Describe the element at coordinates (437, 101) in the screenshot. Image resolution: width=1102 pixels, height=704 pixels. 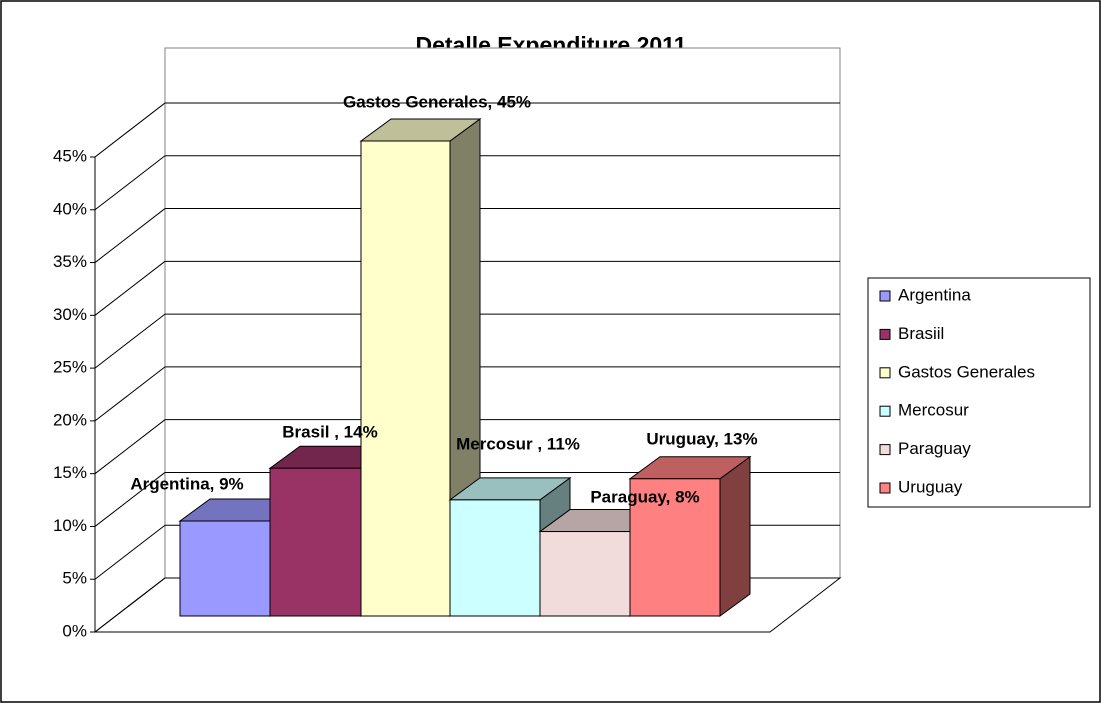
I see `data-label: Gastos Generales, 45%` at that location.